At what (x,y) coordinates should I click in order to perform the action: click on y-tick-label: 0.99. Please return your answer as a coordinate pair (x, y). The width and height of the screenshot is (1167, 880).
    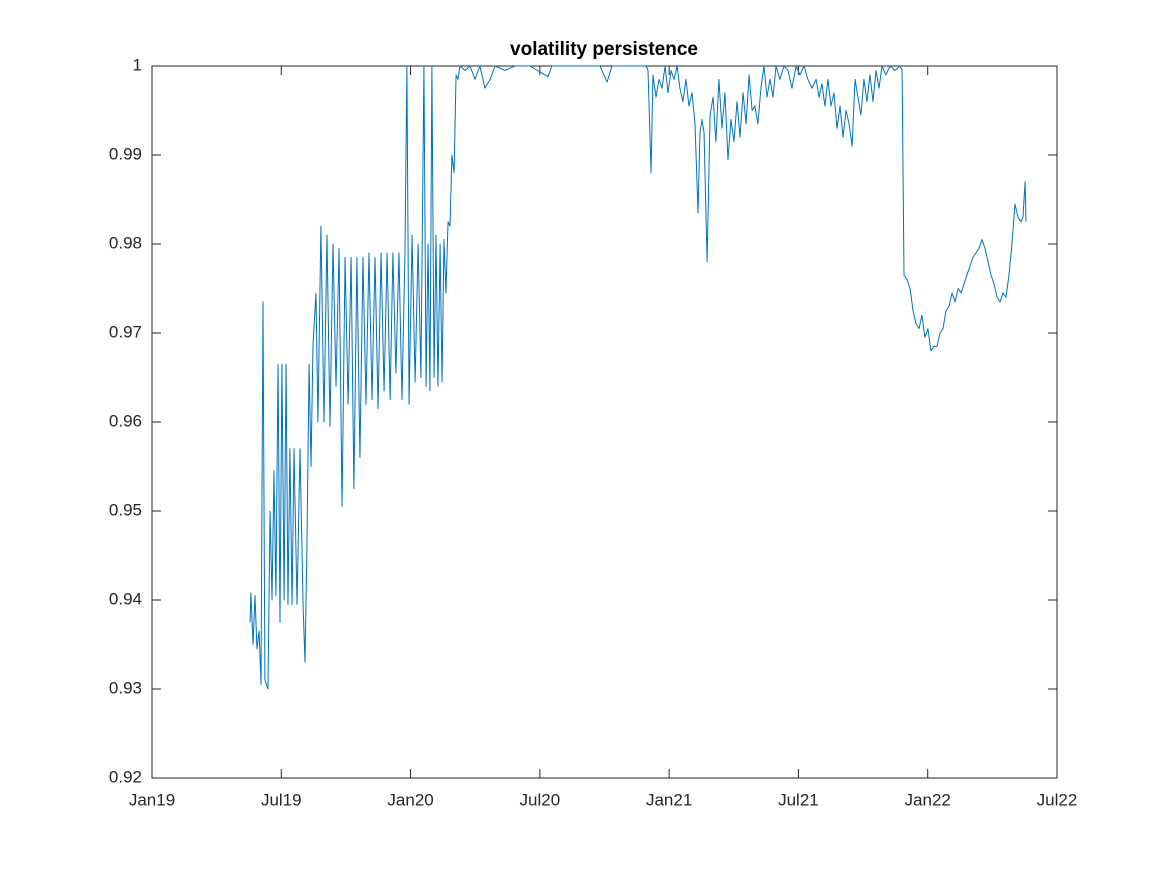
    Looking at the image, I should click on (125, 153).